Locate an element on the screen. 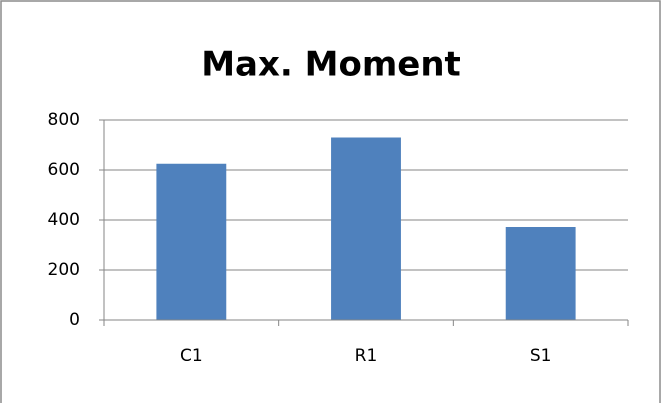 This screenshot has height=403, width=662. y-tick-label: 800 is located at coordinates (64, 120).